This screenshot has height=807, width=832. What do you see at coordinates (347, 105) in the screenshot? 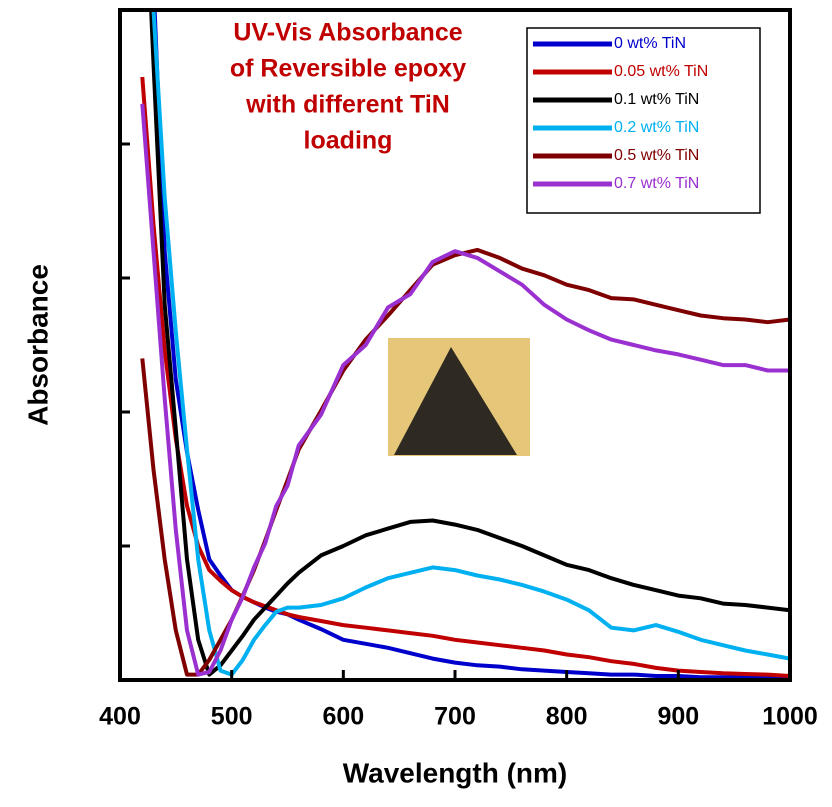
I see `title-line: with different TiN` at bounding box center [347, 105].